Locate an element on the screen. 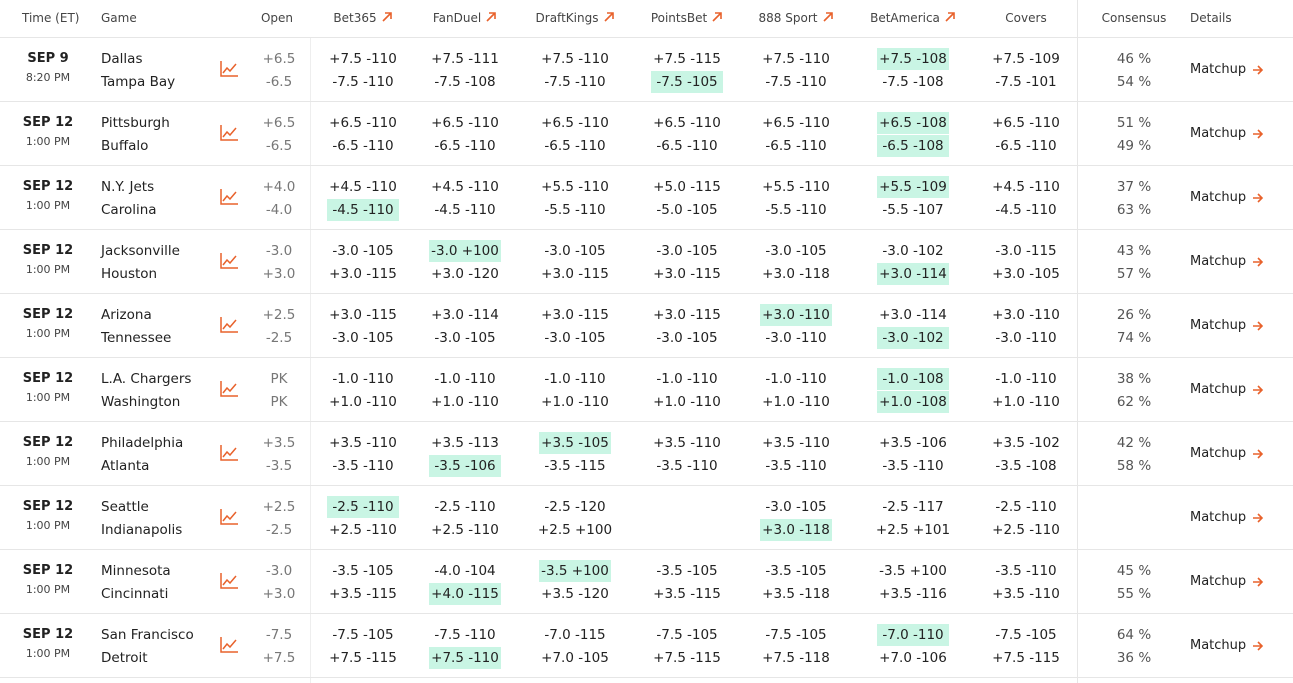 This screenshot has width=1293, height=683. odds-line: -4.5 -110 is located at coordinates (465, 210).